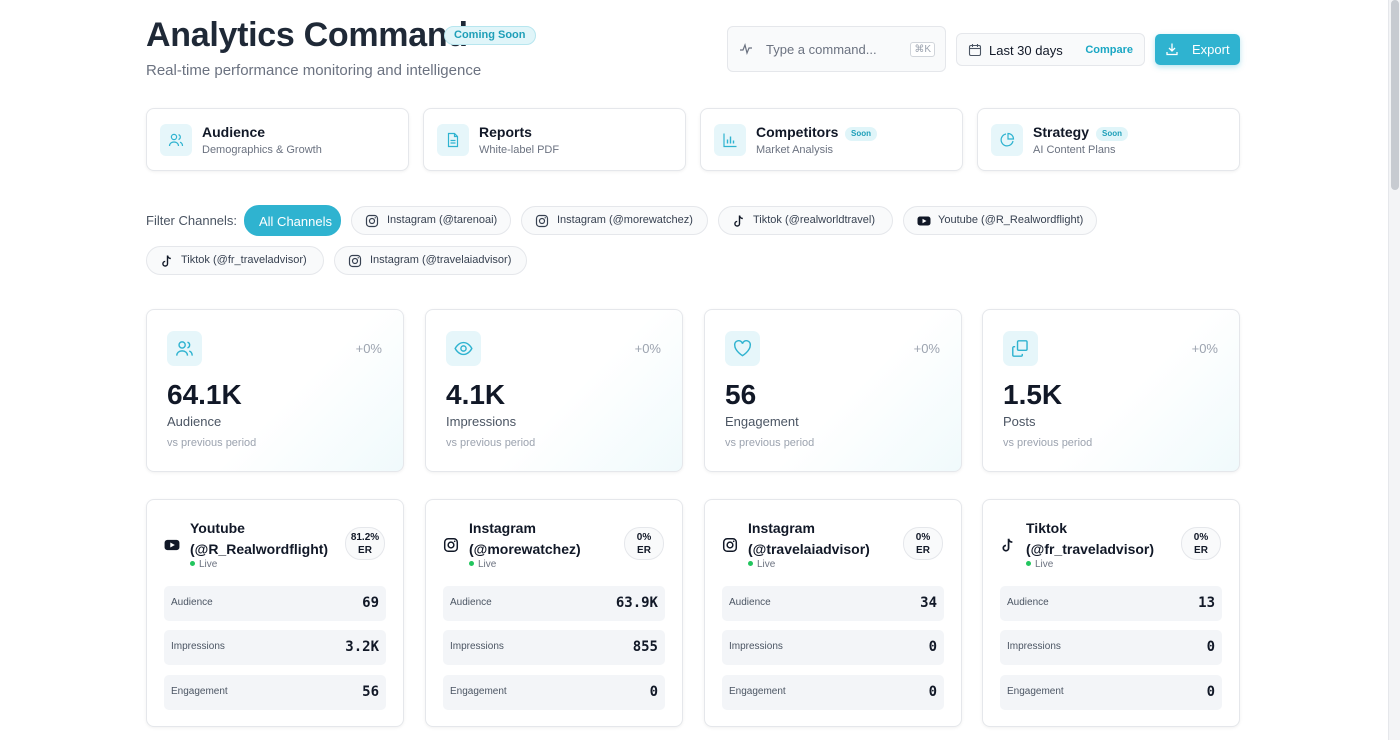 The height and width of the screenshot is (740, 1400). What do you see at coordinates (554, 390) in the screenshot?
I see `metric-card-impressions: +0% 4.1K Impressions vs previous period` at bounding box center [554, 390].